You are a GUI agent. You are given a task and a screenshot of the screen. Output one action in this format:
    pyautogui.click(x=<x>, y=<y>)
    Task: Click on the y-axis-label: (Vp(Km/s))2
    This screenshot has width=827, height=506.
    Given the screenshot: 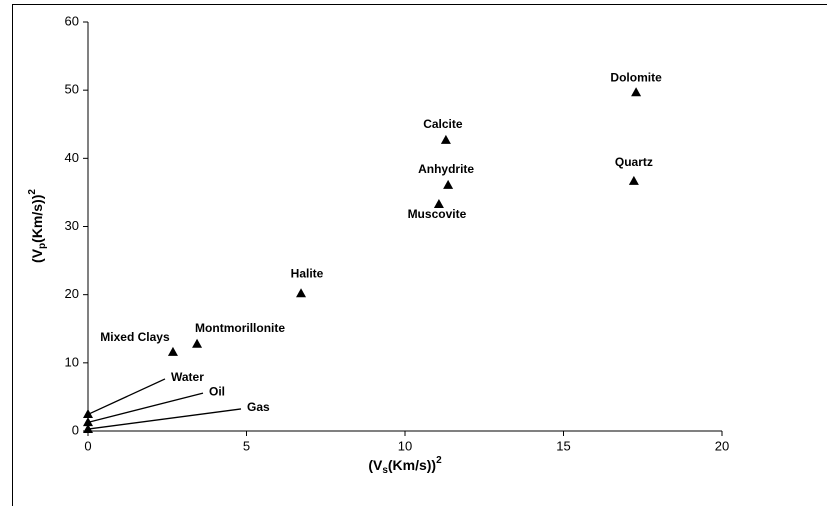 What is the action you would take?
    pyautogui.click(x=37, y=226)
    